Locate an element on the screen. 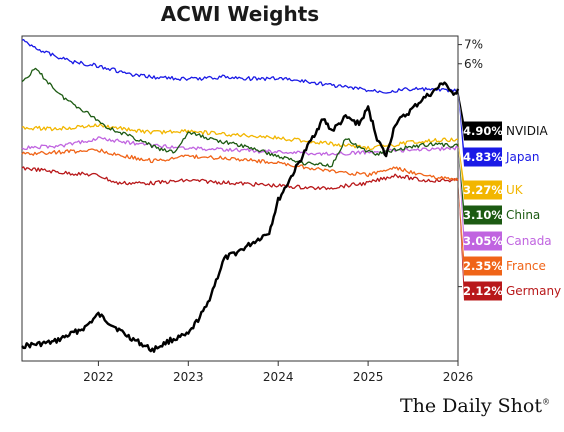  series-name-label: Canada is located at coordinates (529, 241).